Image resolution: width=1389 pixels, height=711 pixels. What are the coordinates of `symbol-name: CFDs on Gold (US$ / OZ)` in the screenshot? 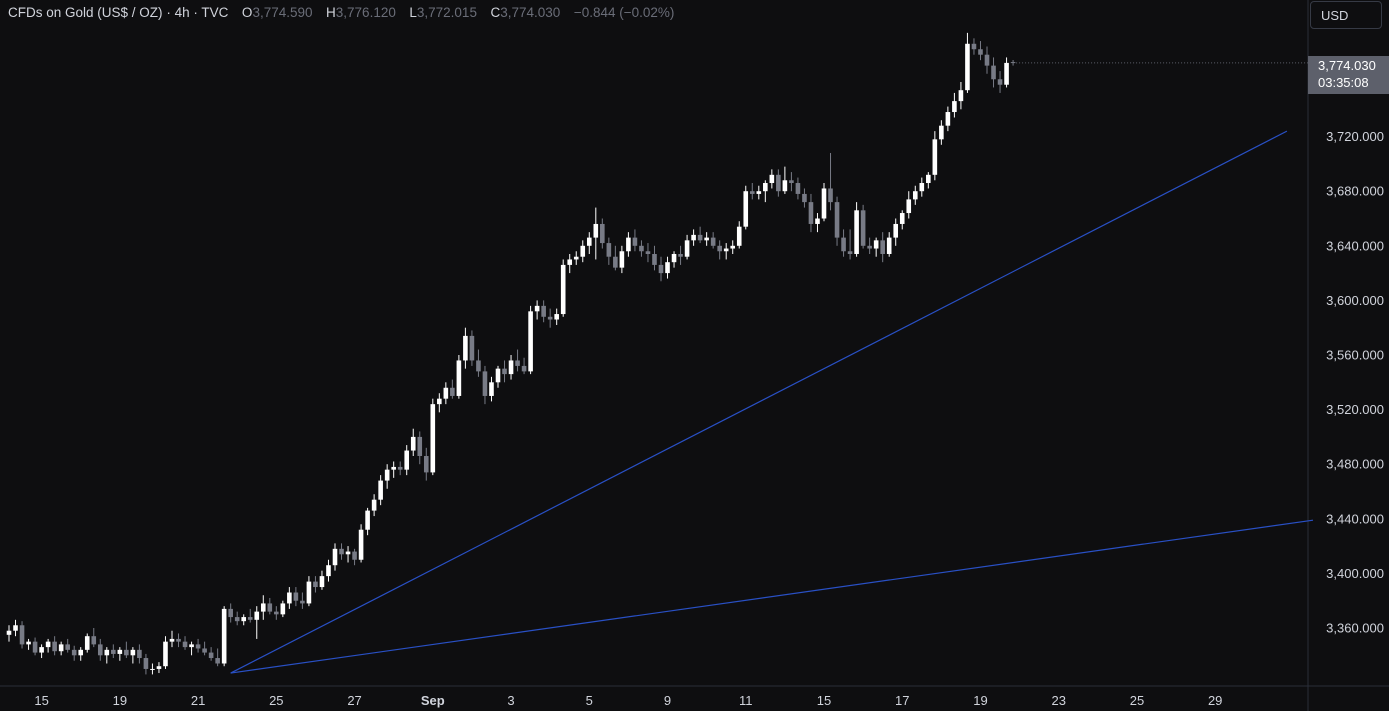 It's located at (85, 12).